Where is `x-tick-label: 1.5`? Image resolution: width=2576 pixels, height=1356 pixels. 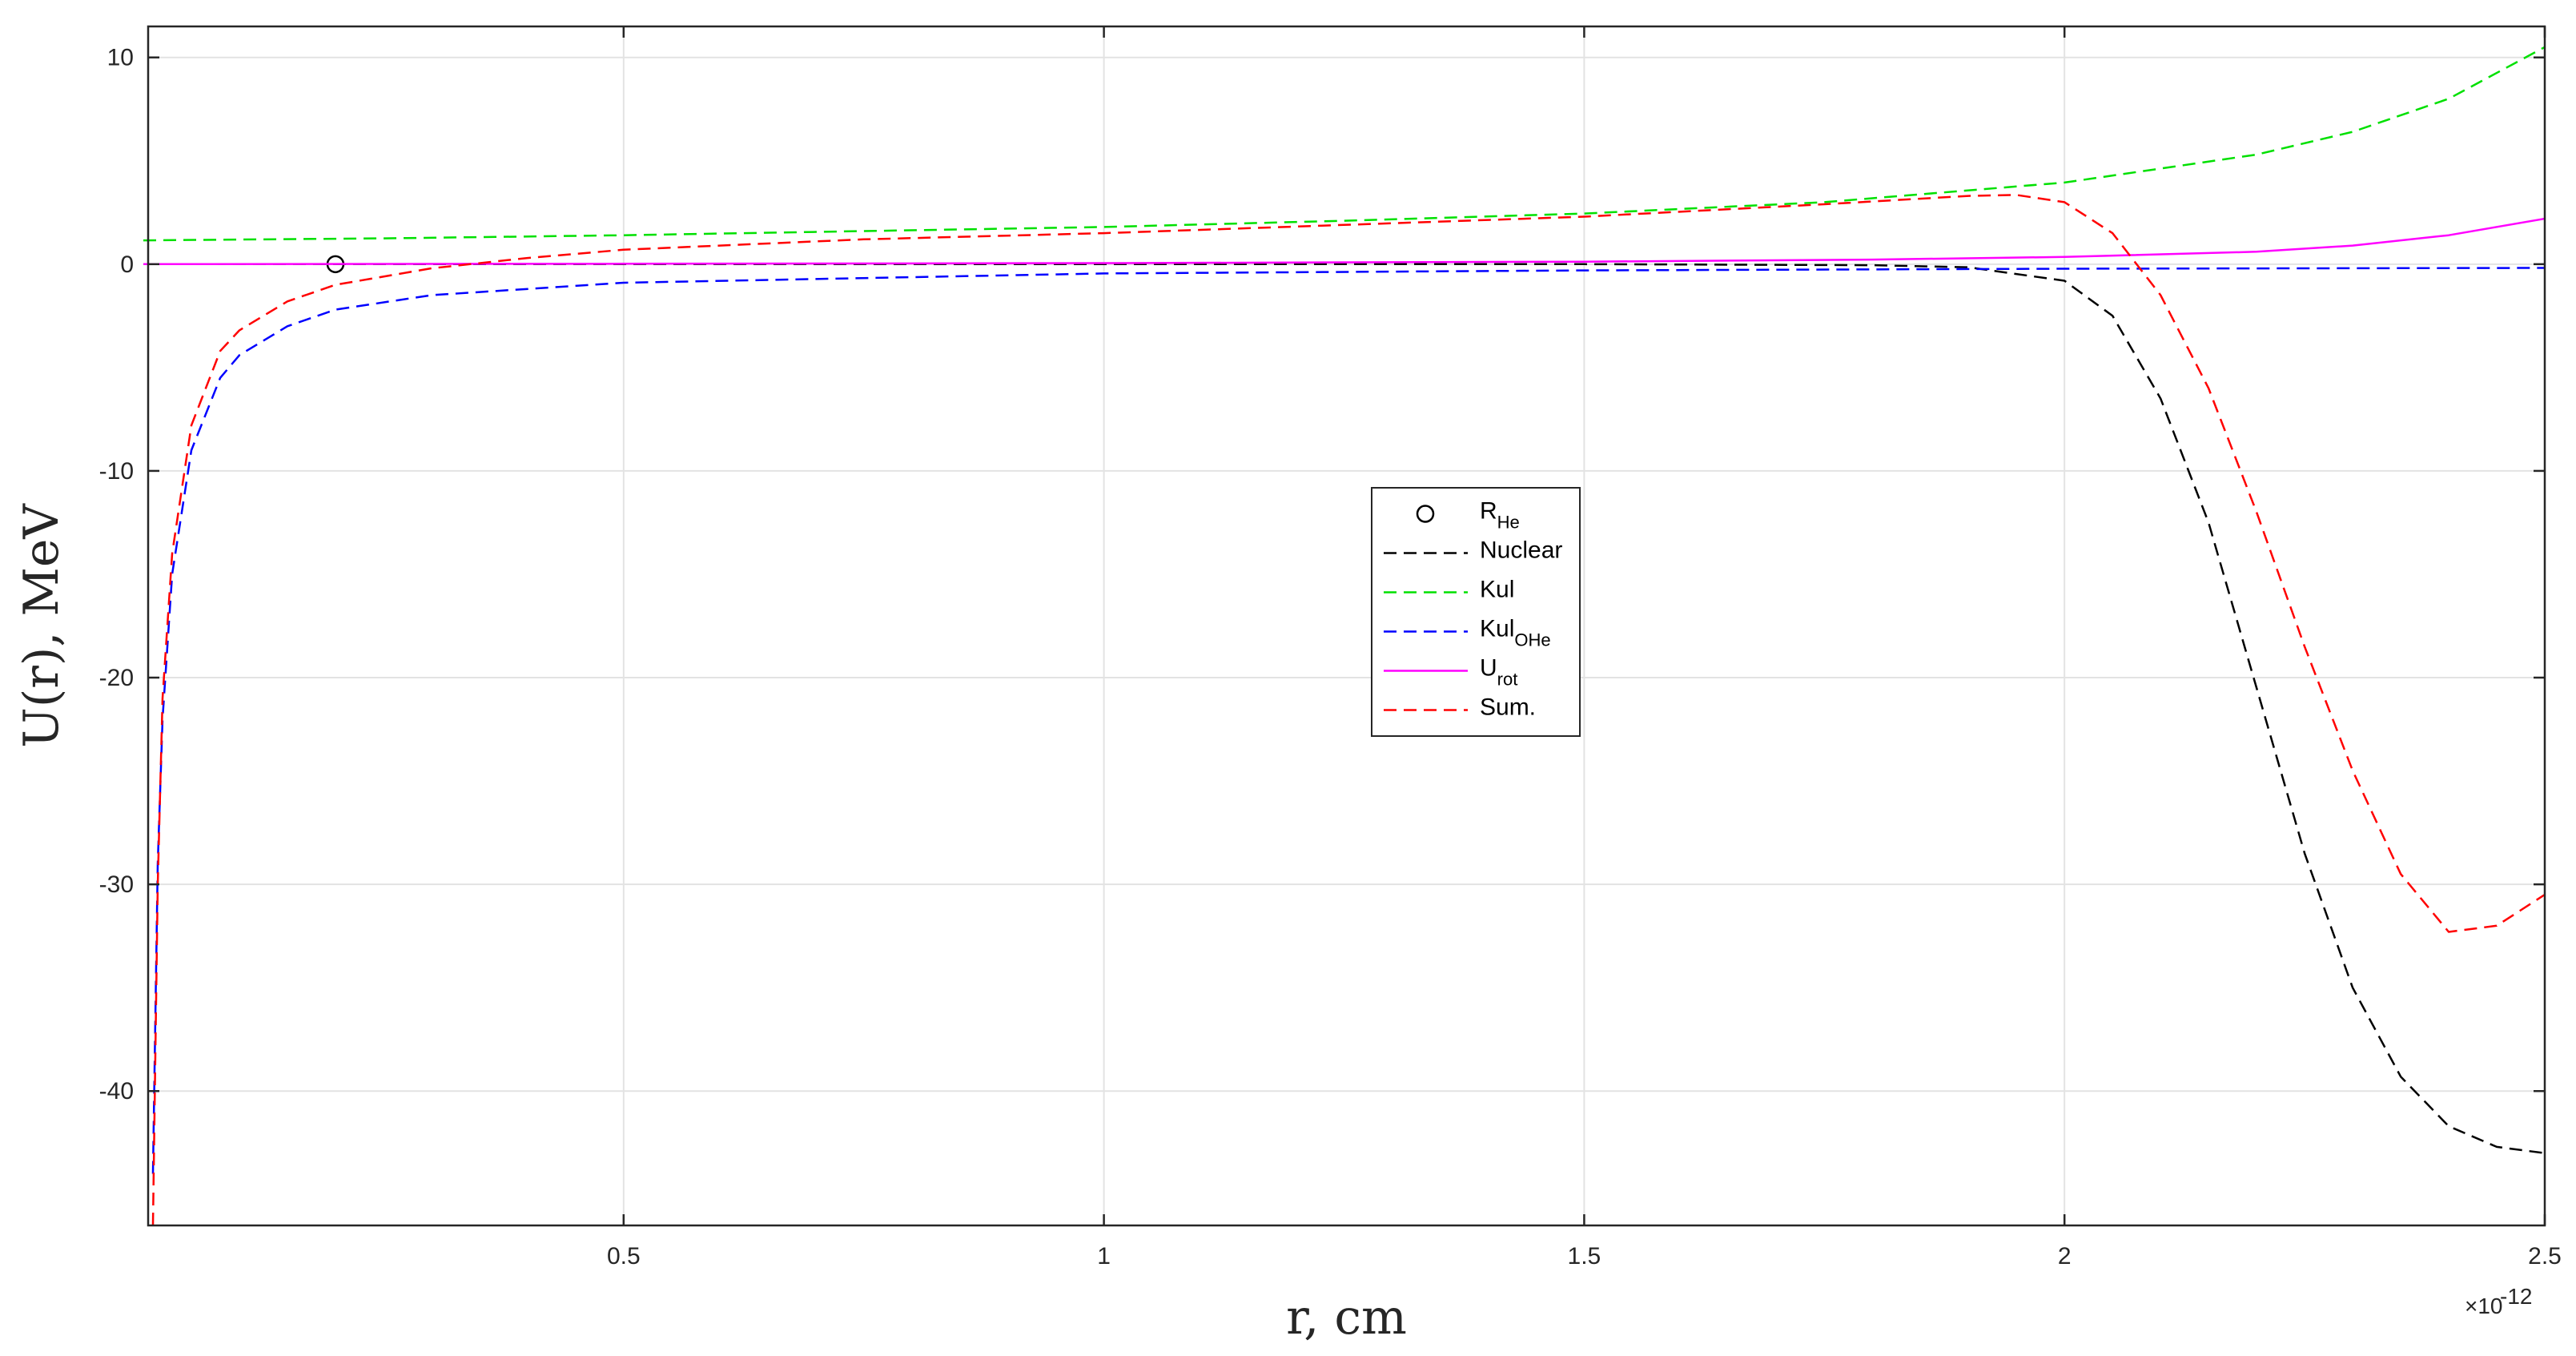 x-tick-label: 1.5 is located at coordinates (1584, 1256).